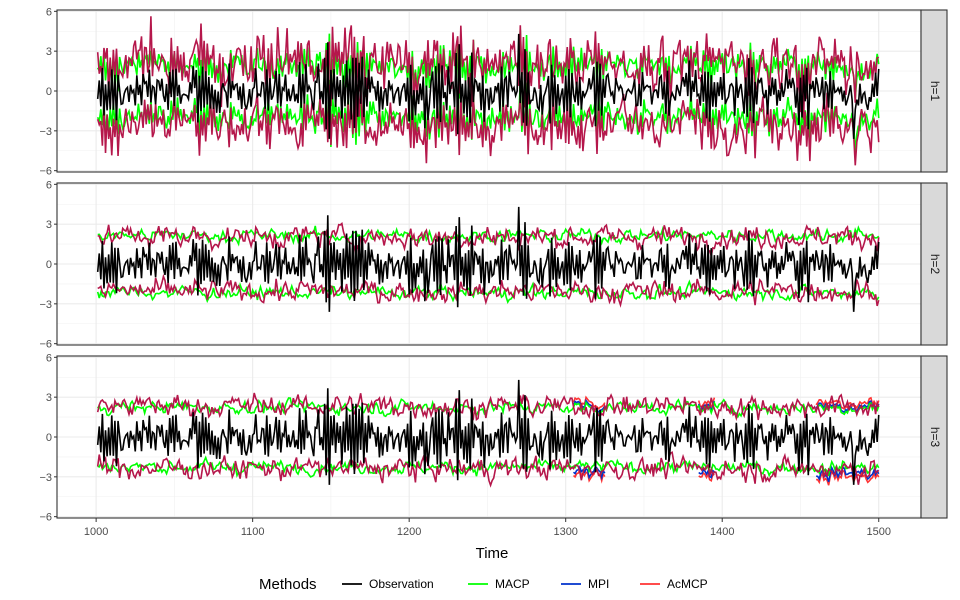 Image resolution: width=960 pixels, height=600 pixels. Describe the element at coordinates (878, 532) in the screenshot. I see `x-tick-label: 1500` at that location.